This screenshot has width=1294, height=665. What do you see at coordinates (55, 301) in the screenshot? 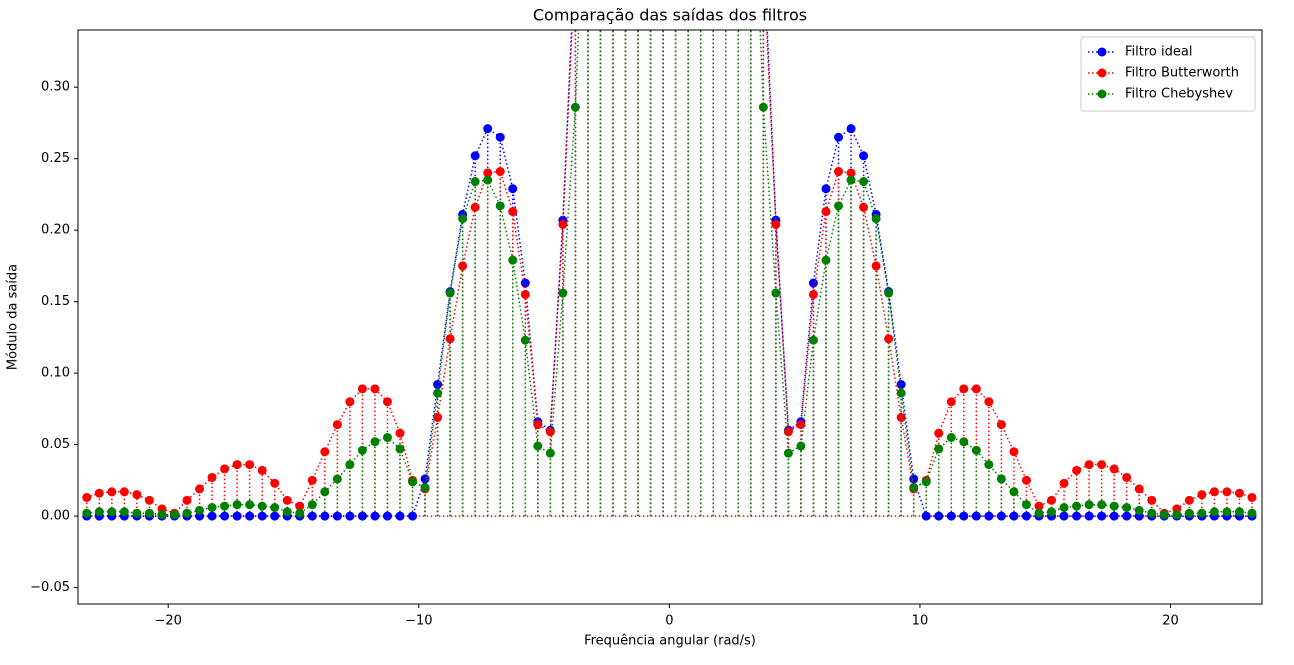
I see `y-tick-label: 0.15` at bounding box center [55, 301].